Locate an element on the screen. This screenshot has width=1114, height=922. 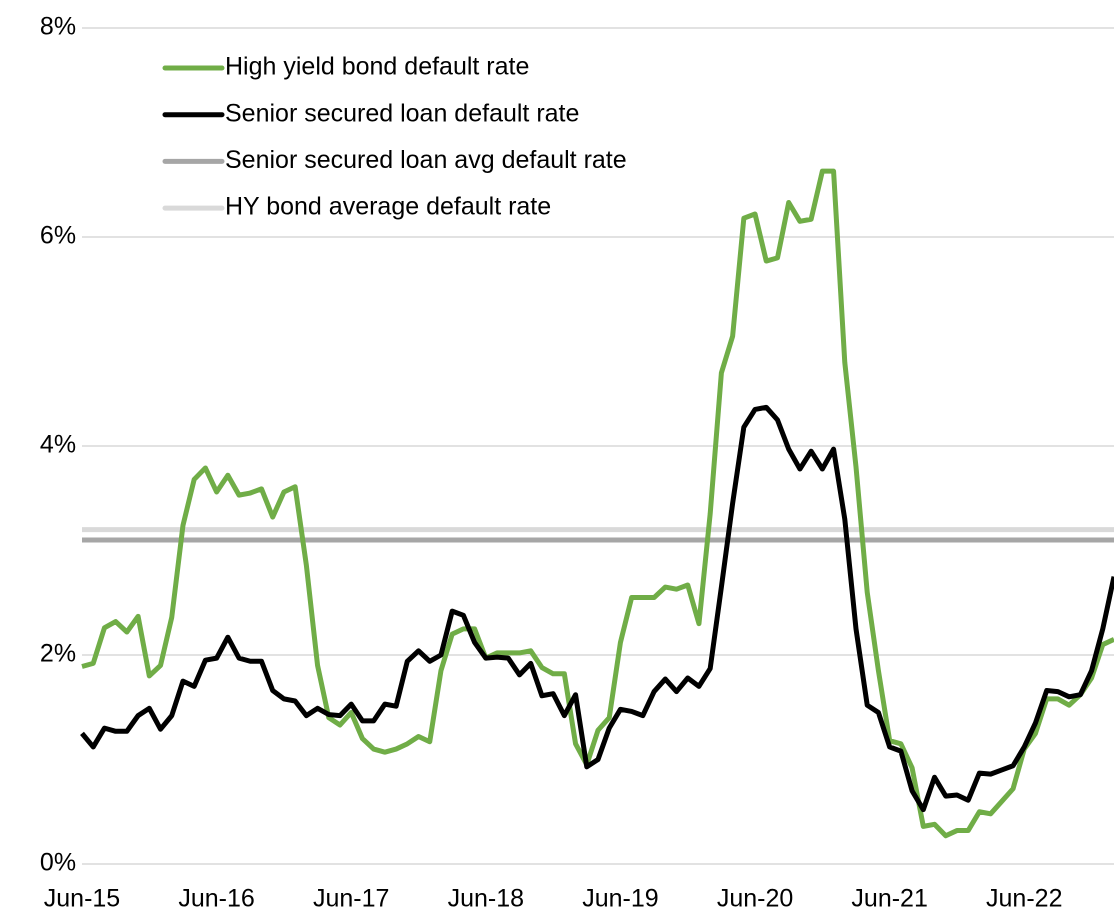
x-tick-label: Jun-16 is located at coordinates (216, 899).